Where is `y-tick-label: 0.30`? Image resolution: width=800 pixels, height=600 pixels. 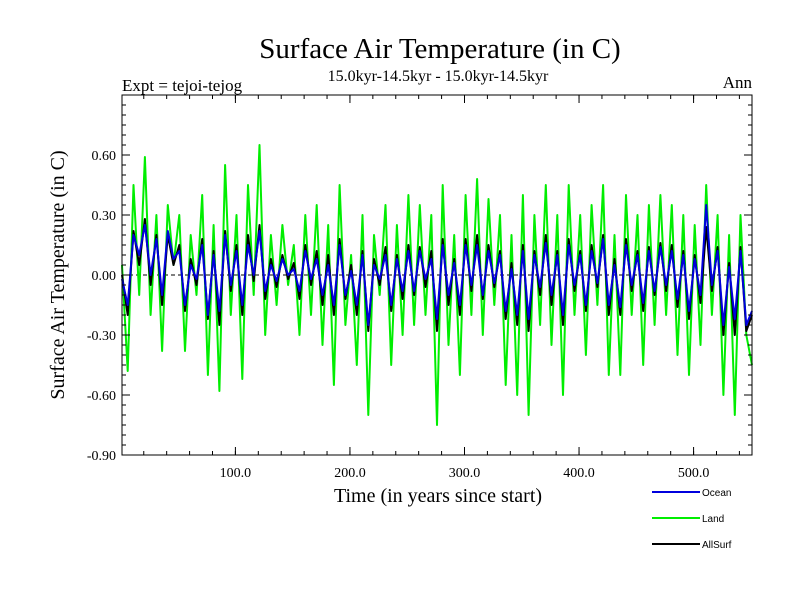
y-tick-label: 0.30 is located at coordinates (104, 216).